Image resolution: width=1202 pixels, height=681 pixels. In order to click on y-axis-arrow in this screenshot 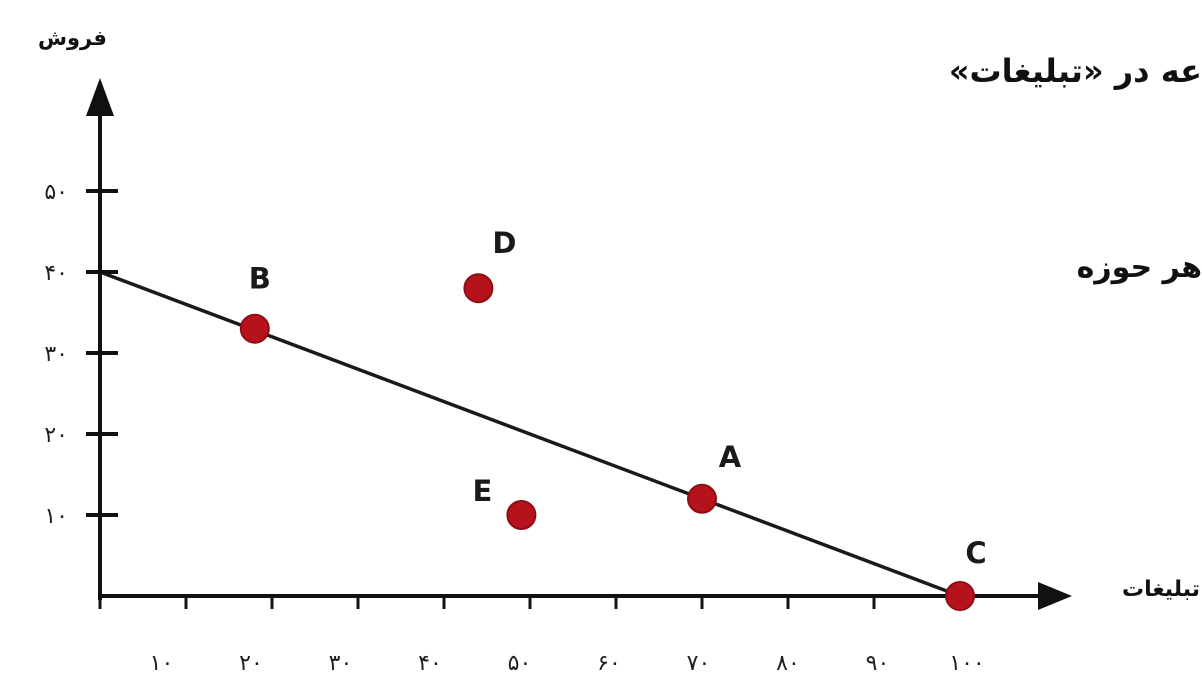, I will do `click(100, 97)`.